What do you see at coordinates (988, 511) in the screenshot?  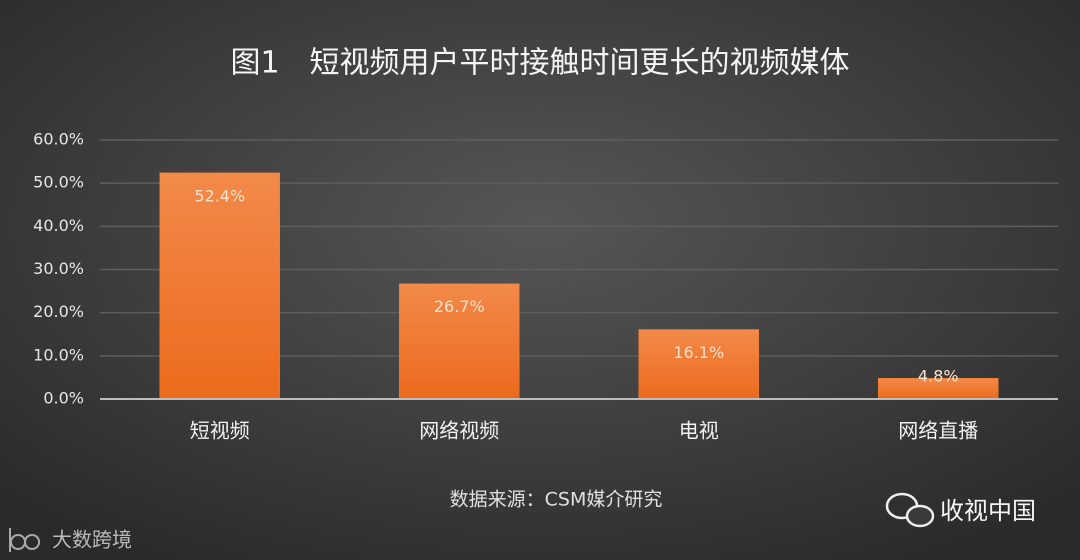 I see `watermark: 收视中国` at bounding box center [988, 511].